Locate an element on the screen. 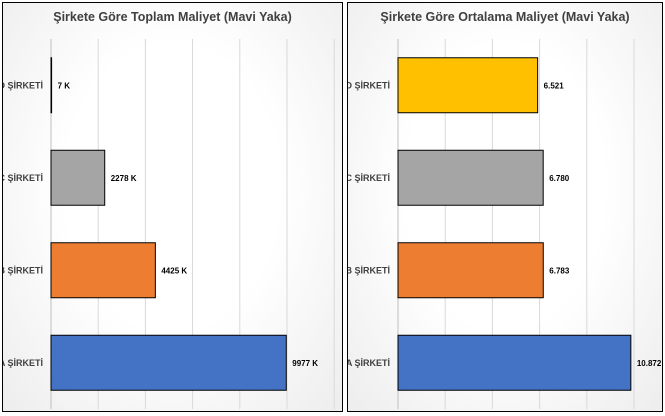  data-label: 6.783 is located at coordinates (559, 270).